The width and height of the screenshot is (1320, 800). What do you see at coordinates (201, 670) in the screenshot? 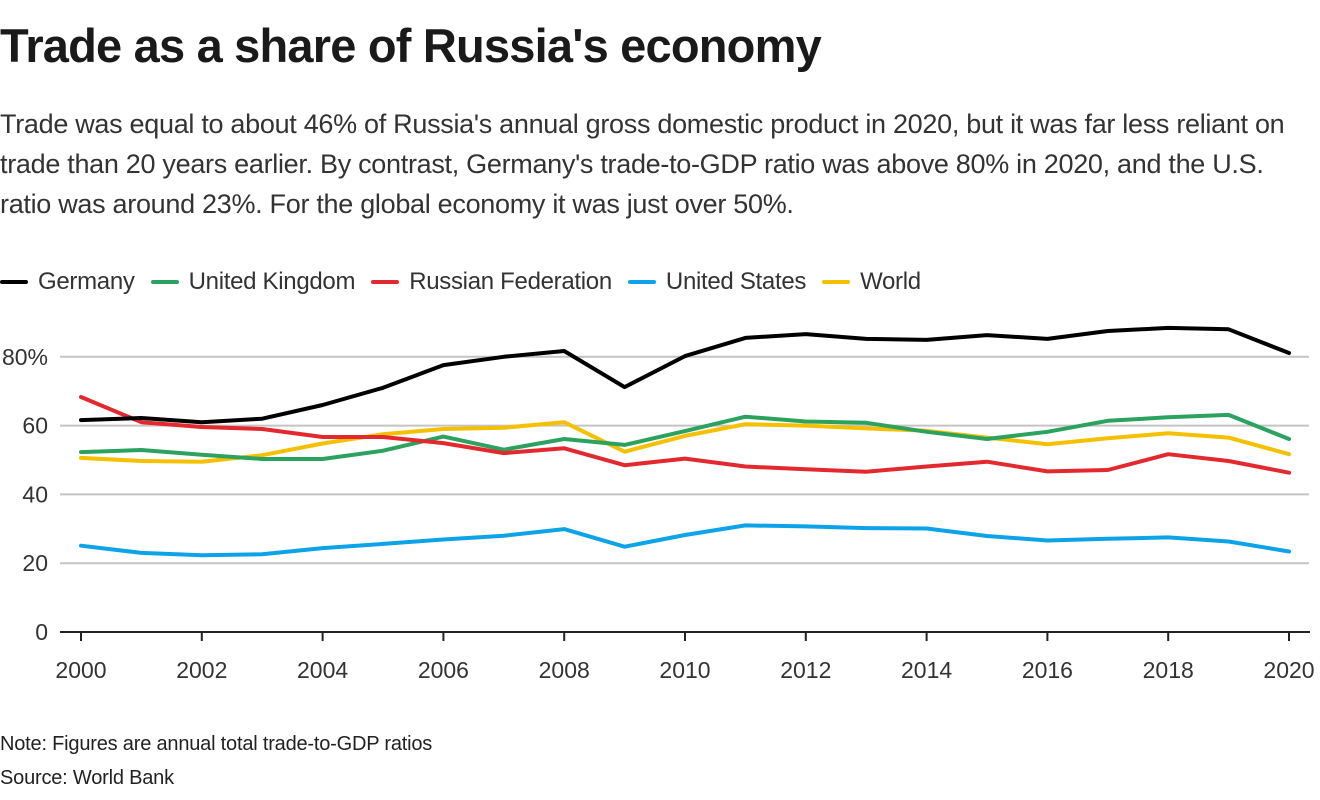
I see `x-tick-label: 2002` at bounding box center [201, 670].